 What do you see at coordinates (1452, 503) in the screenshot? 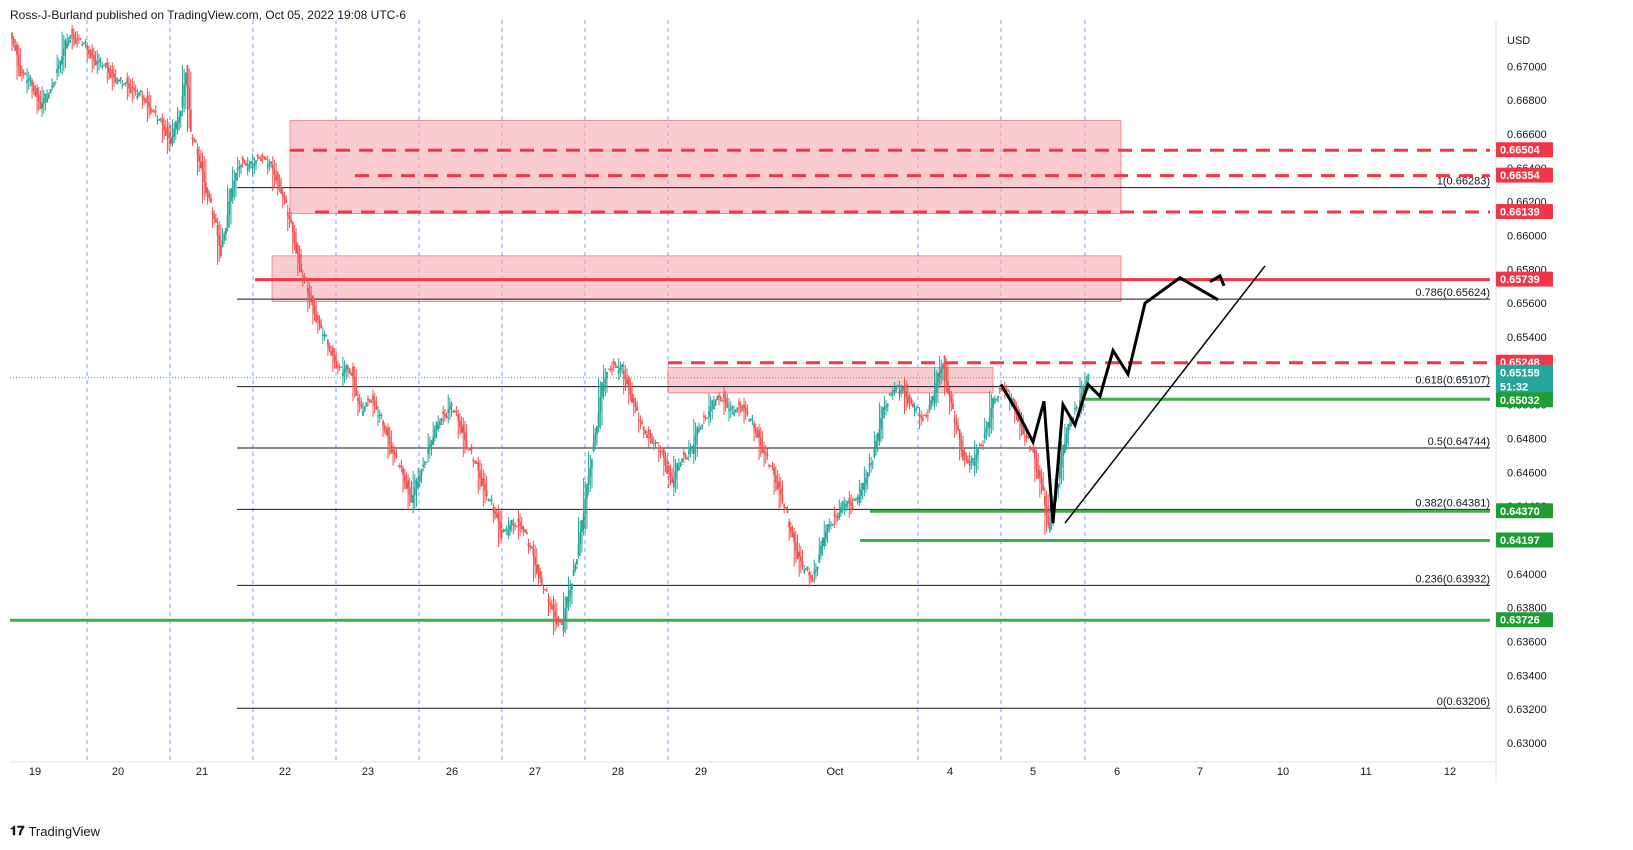
I see `fib-level-label: 0.382(0.64381)` at bounding box center [1452, 503].